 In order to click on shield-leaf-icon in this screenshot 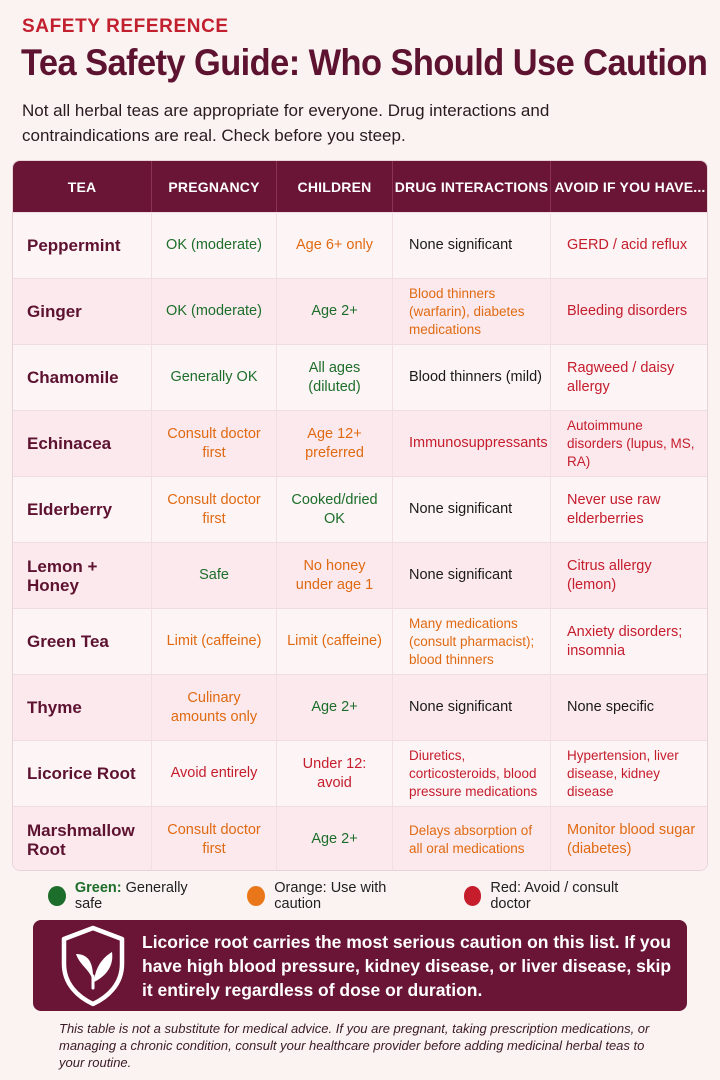, I will do `click(93, 965)`.